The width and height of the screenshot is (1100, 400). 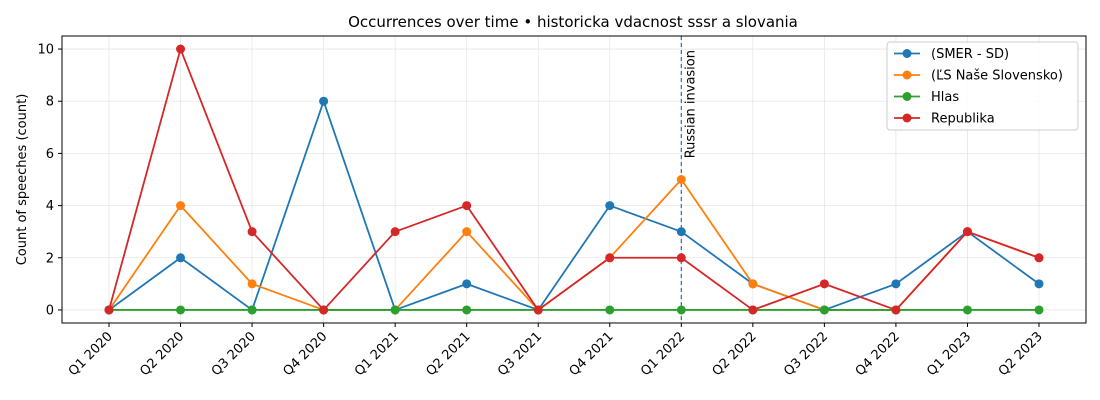 I want to click on legend-label: (SMER - SD), so click(x=970, y=54).